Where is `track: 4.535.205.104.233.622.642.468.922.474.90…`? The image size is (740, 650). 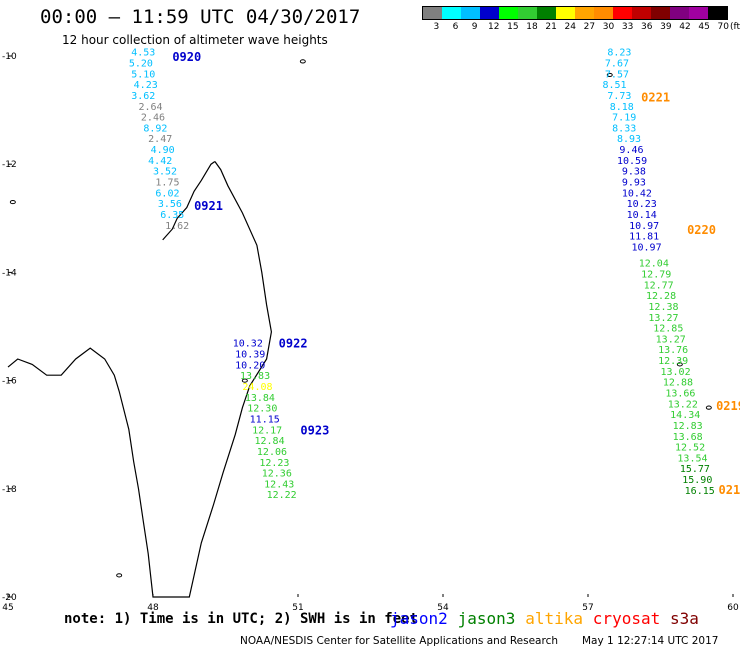 track: 4.535.205.104.233.622.642.468.922.474.90… is located at coordinates (165, 140).